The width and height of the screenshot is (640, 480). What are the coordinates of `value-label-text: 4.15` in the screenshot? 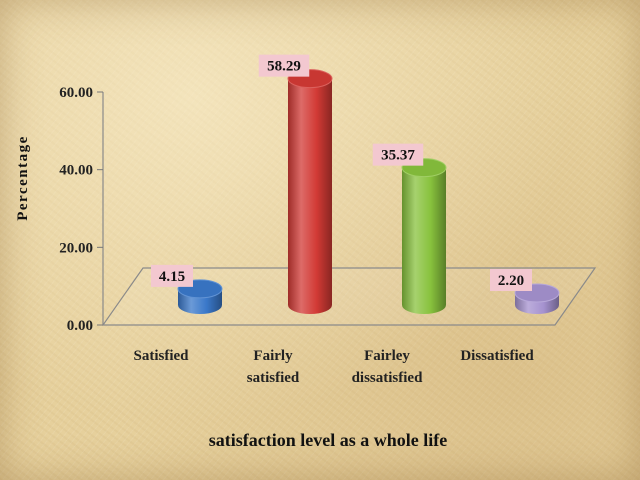 It's located at (172, 277).